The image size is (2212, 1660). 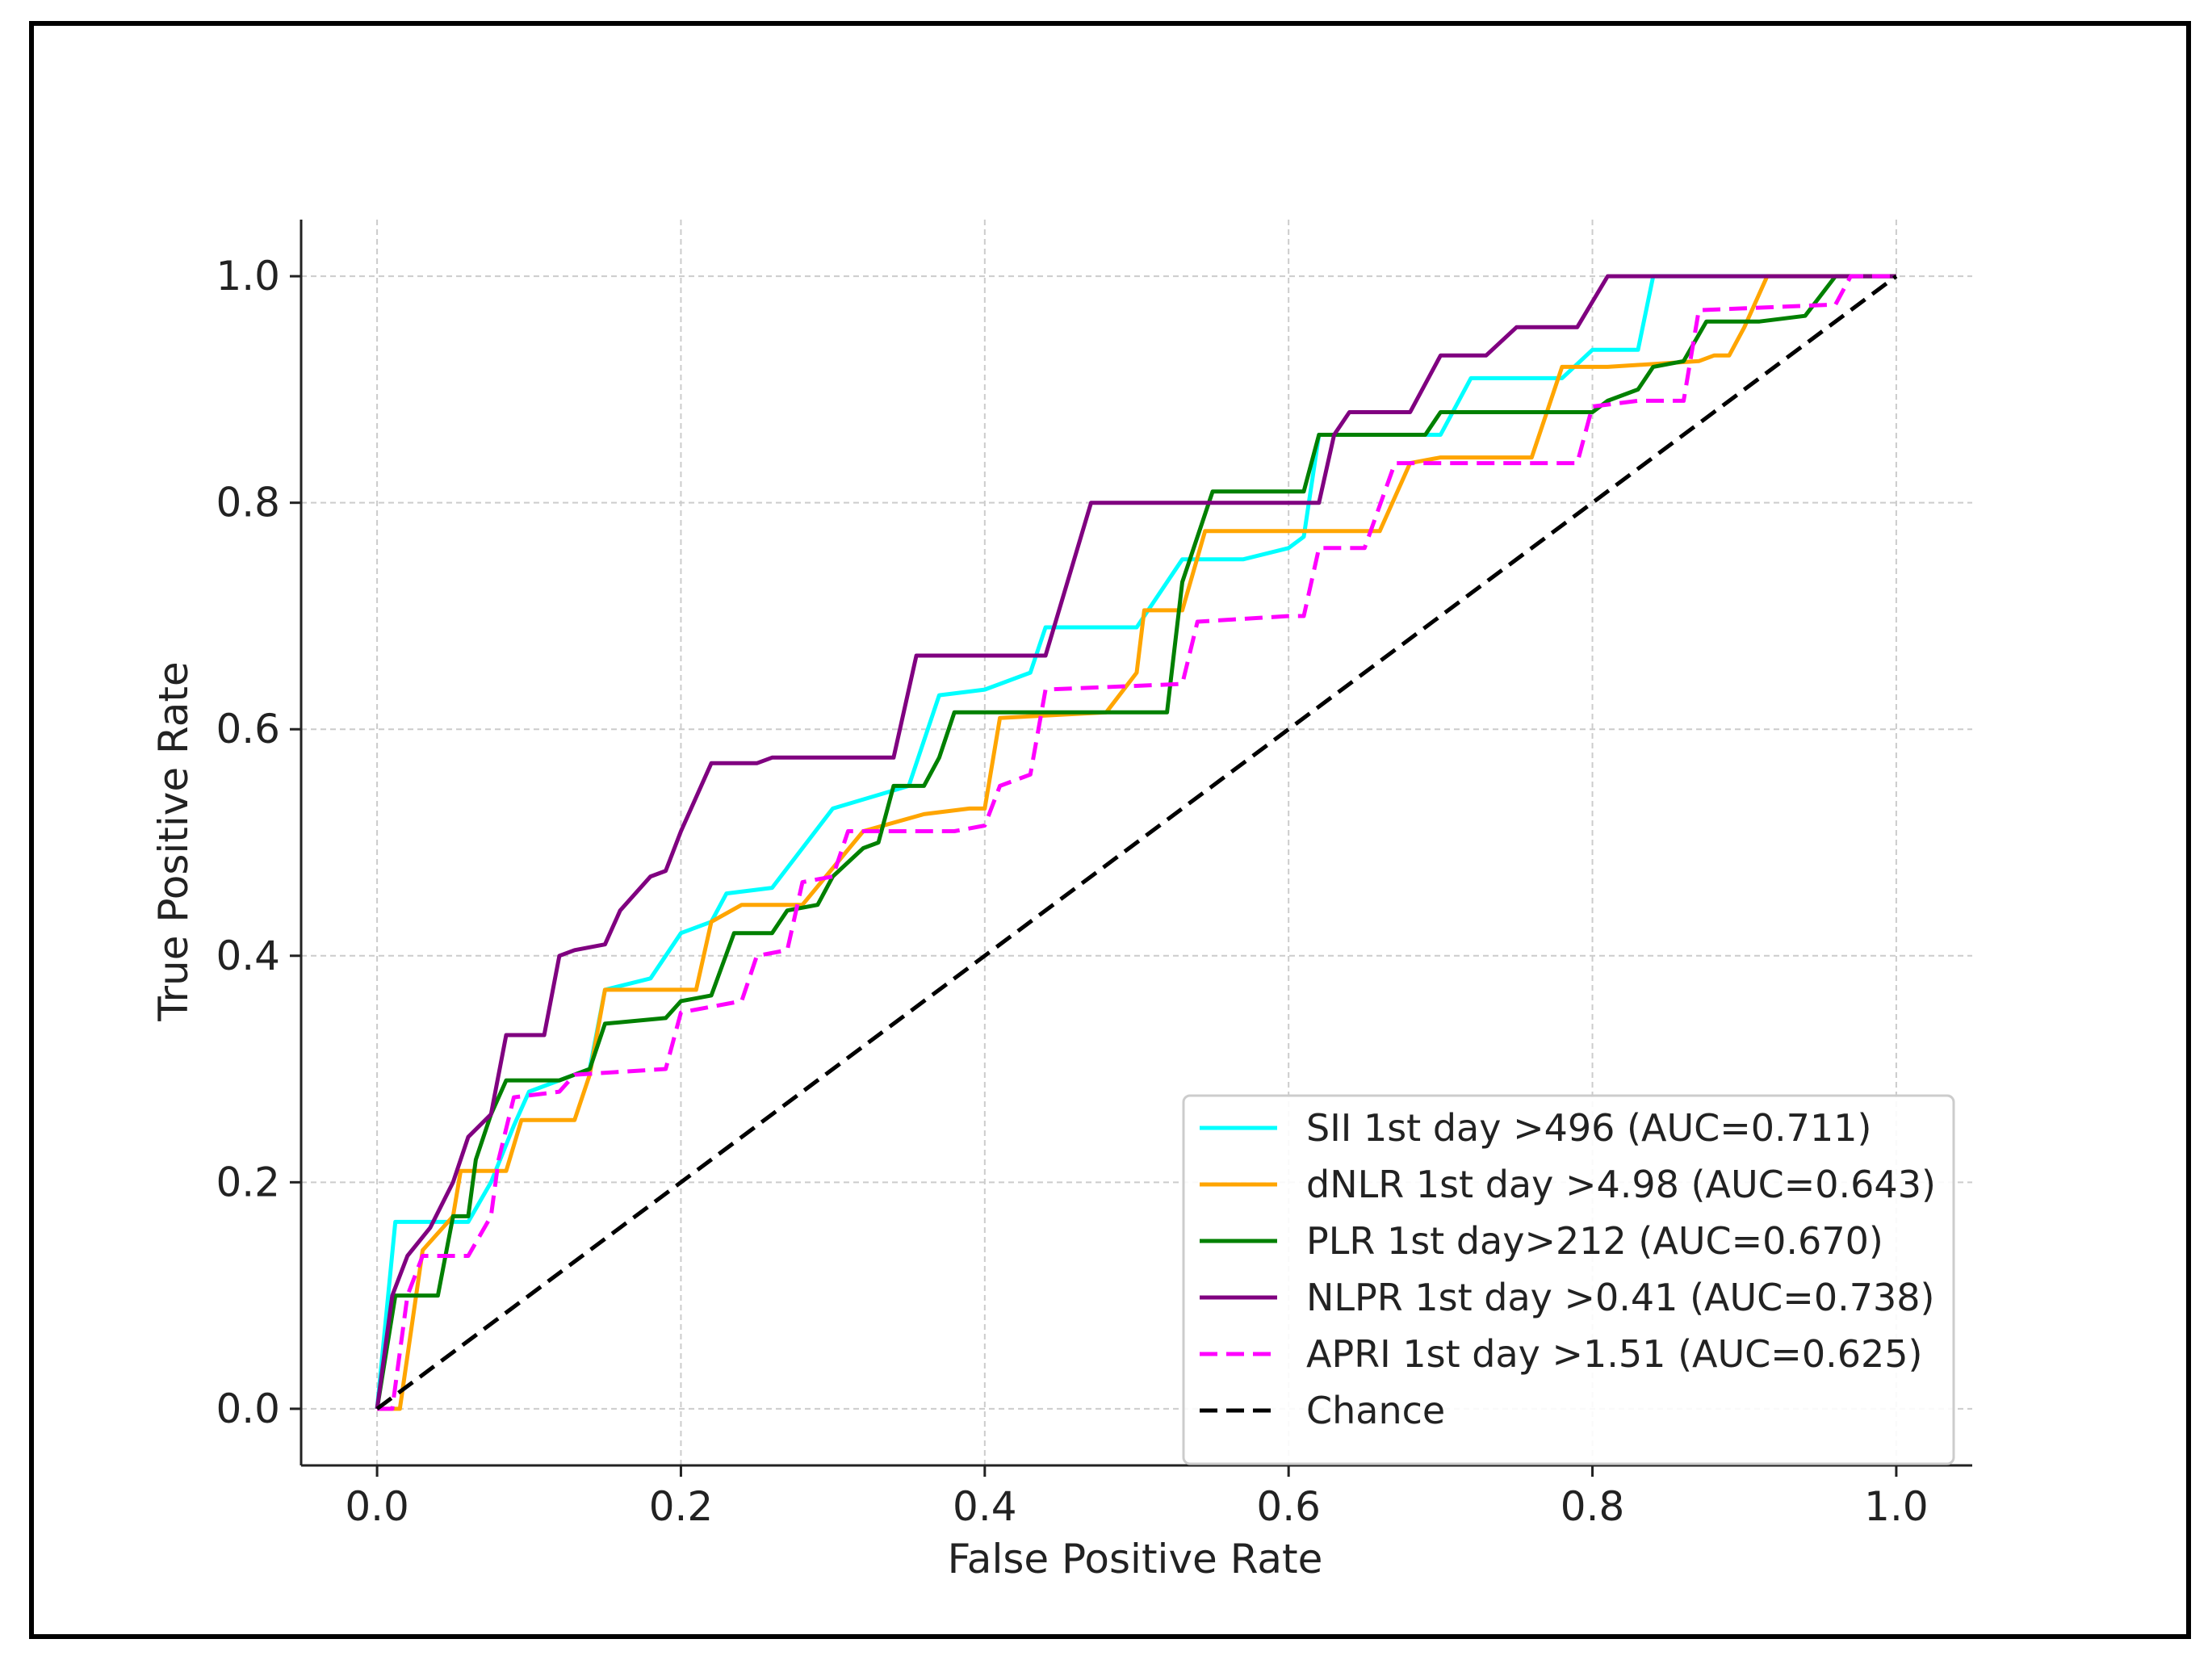 I want to click on y-tick-label: 0.2, so click(x=248, y=1182).